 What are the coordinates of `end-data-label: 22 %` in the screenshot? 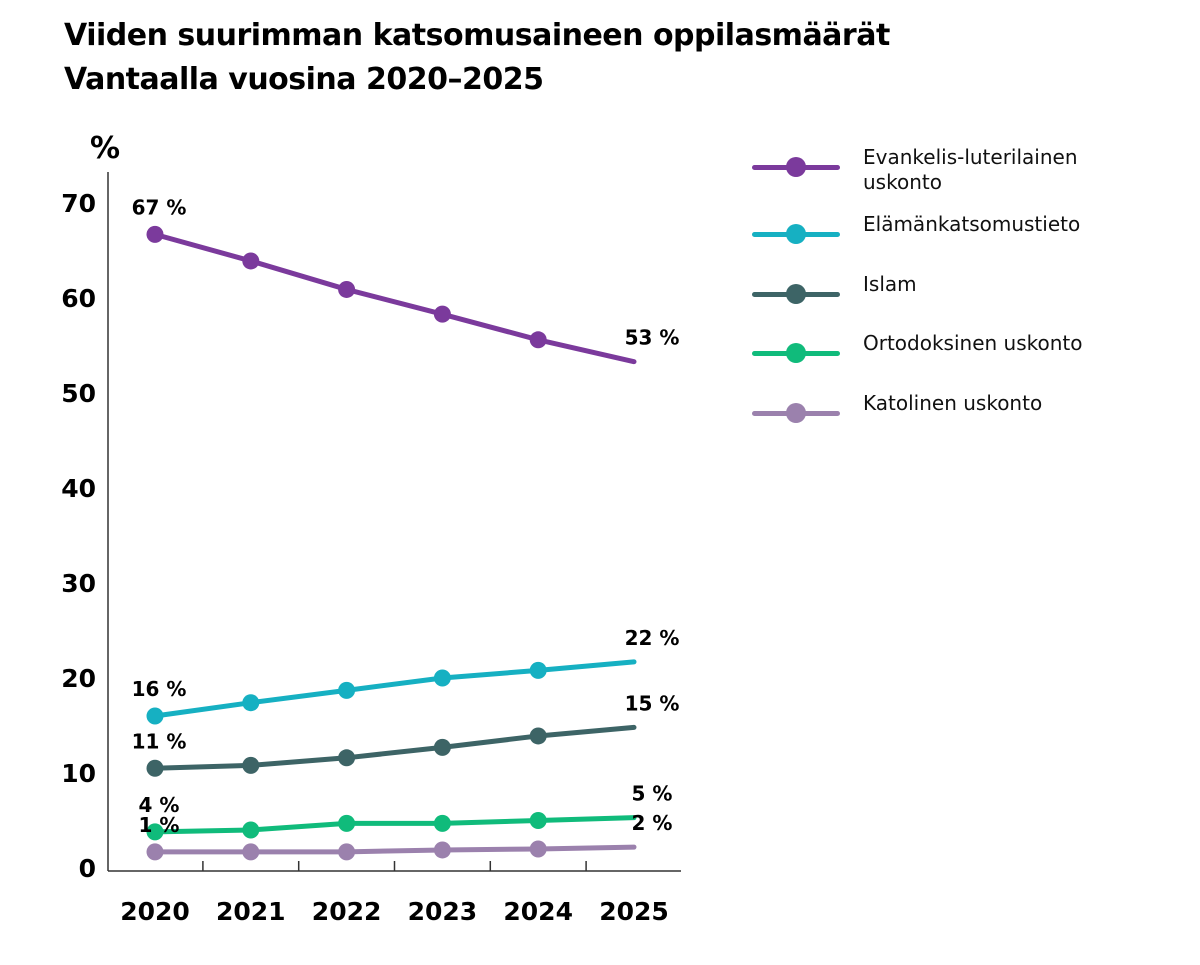 It's located at (652, 638).